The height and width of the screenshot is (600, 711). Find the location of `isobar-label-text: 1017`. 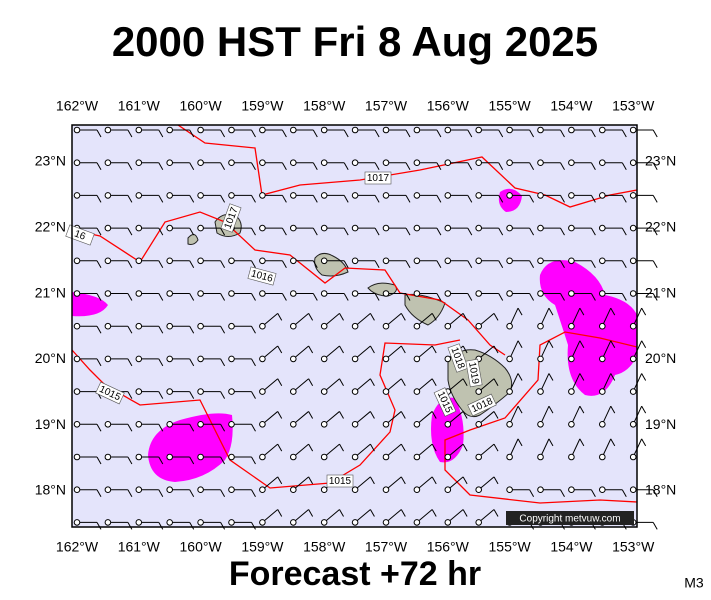

isobar-label-text: 1017 is located at coordinates (378, 178).